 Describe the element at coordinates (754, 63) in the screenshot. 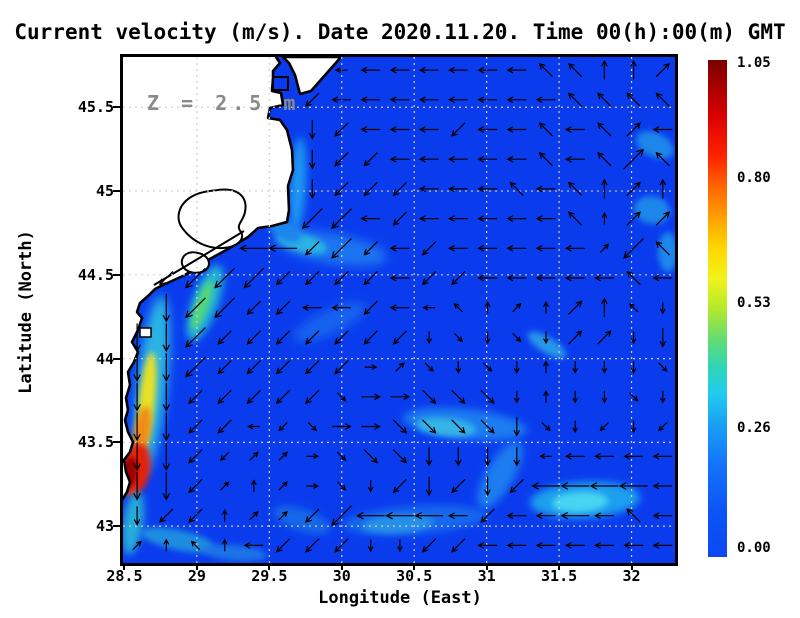

I see `colorbar-tick-label-1.05: 1.05` at that location.